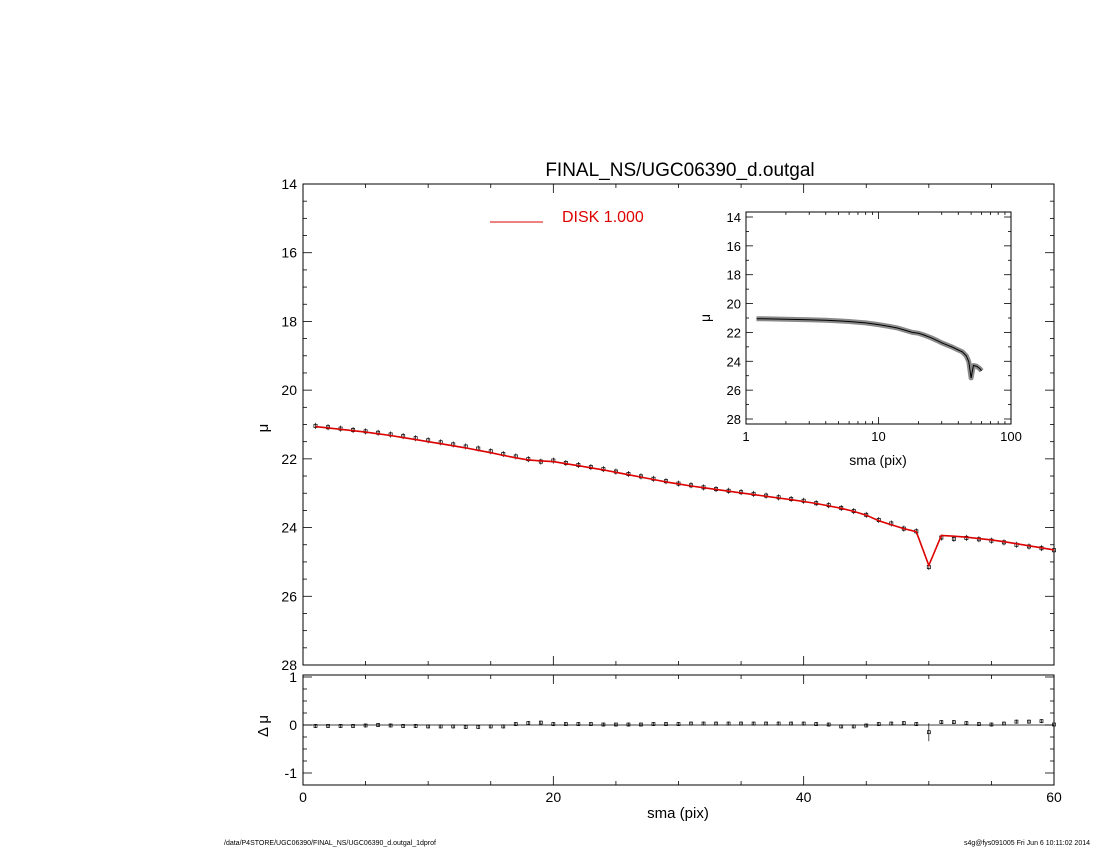 This screenshot has height=850, width=1100. I want to click on main-y-label: μ, so click(263, 428).